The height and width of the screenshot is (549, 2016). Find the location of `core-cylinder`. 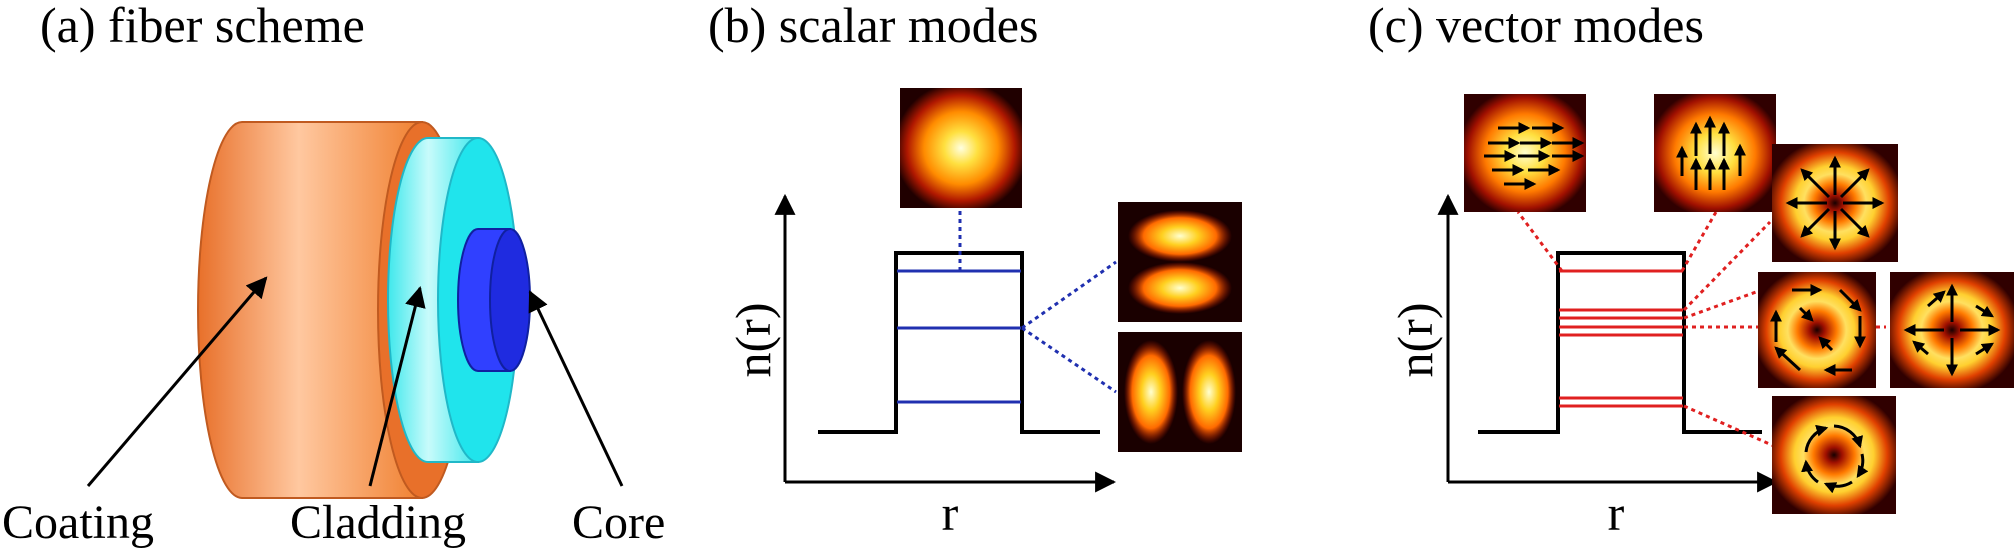

core-cylinder is located at coordinates (494, 300).